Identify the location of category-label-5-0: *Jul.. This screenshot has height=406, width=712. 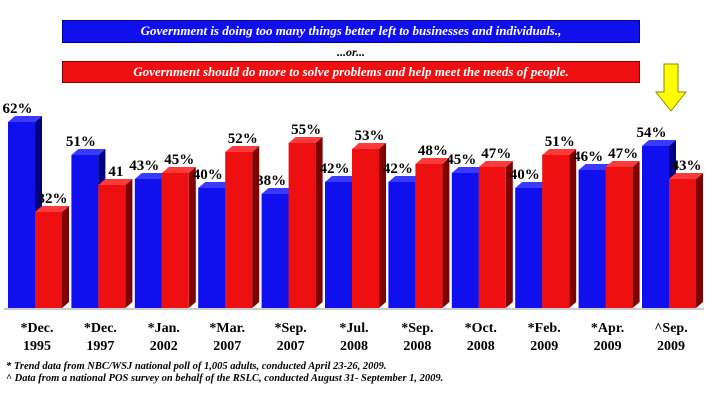
(353, 328).